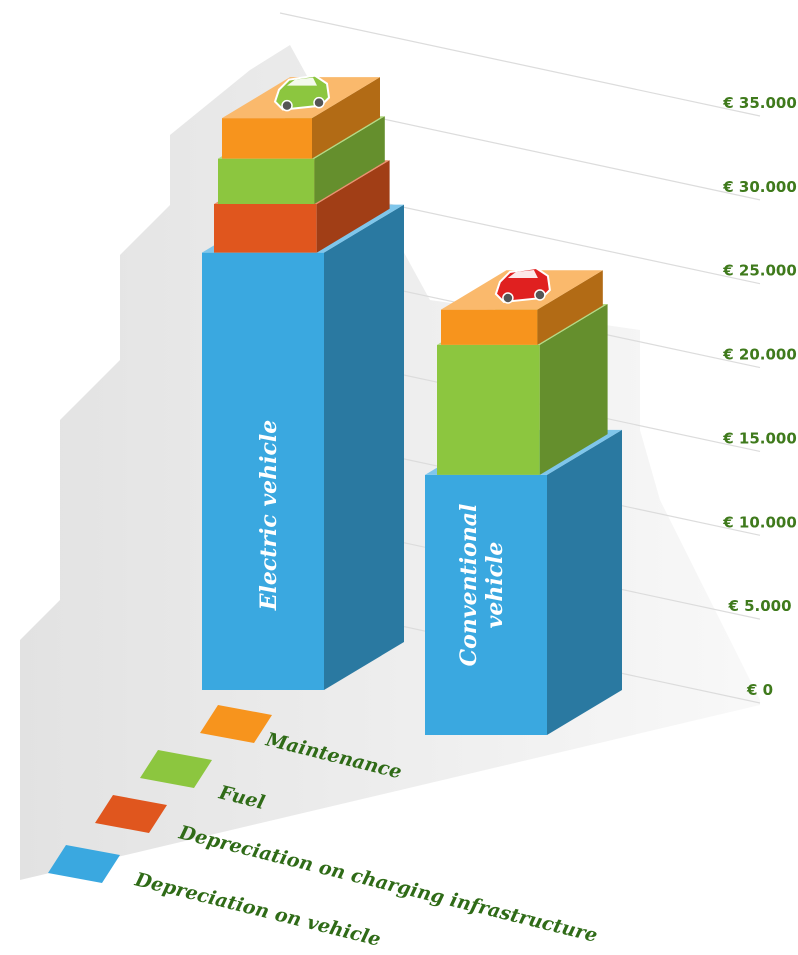  Describe the element at coordinates (388, 884) in the screenshot. I see `legend-label: Depreciation on charging infrastructure` at that location.